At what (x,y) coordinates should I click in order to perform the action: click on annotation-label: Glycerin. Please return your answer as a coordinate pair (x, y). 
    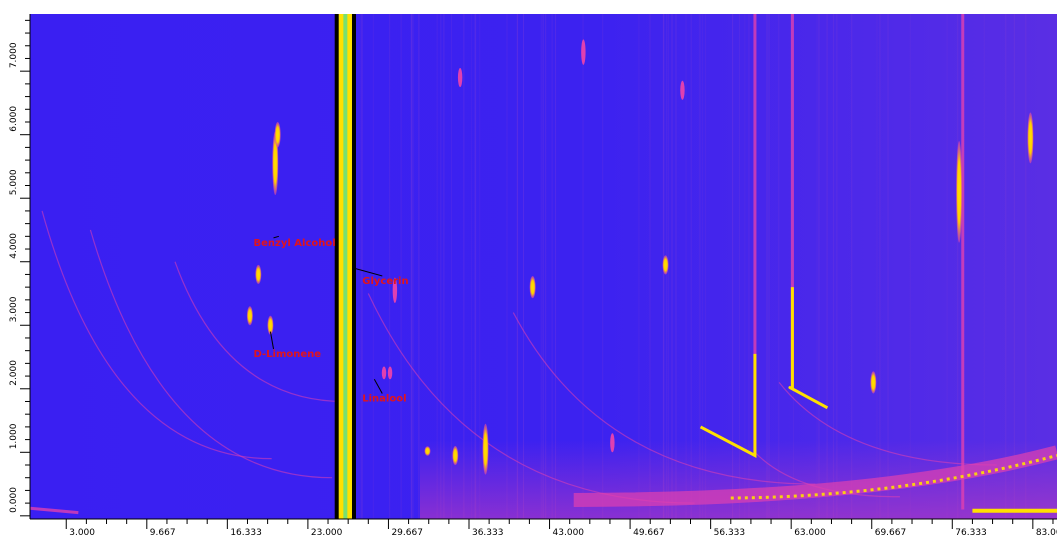
    Looking at the image, I should click on (385, 281).